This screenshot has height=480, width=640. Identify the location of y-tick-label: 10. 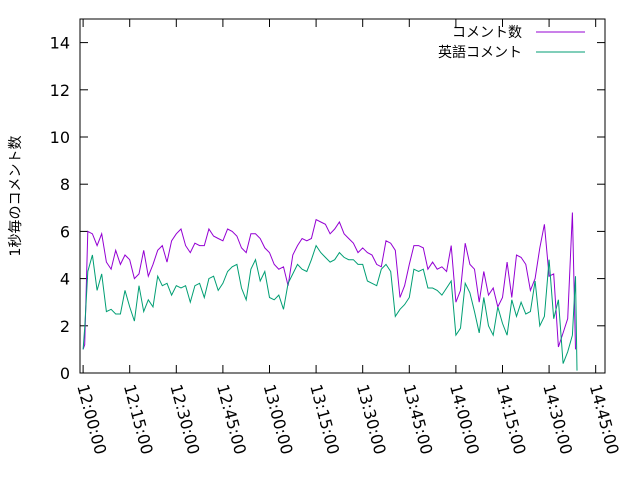
(60, 137).